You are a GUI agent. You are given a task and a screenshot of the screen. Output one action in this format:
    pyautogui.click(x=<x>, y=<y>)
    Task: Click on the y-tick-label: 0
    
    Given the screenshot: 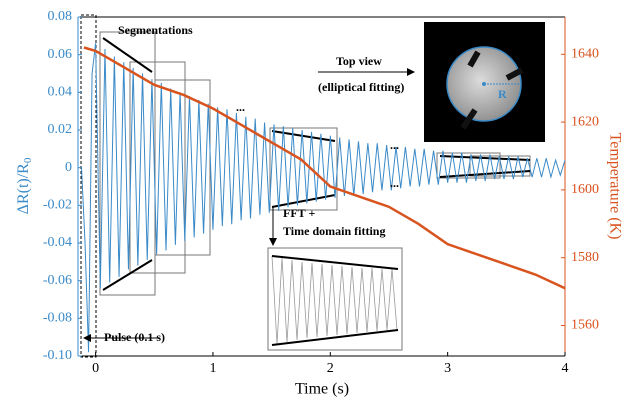 What is the action you would take?
    pyautogui.click(x=68, y=167)
    